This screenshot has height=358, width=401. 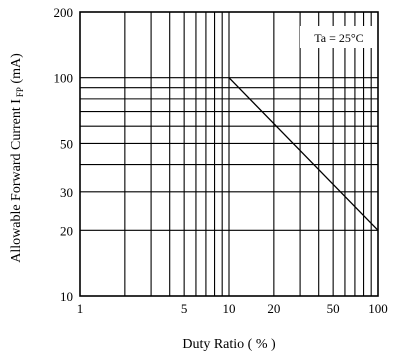 I want to click on x-tick-label: 50, so click(x=333, y=308).